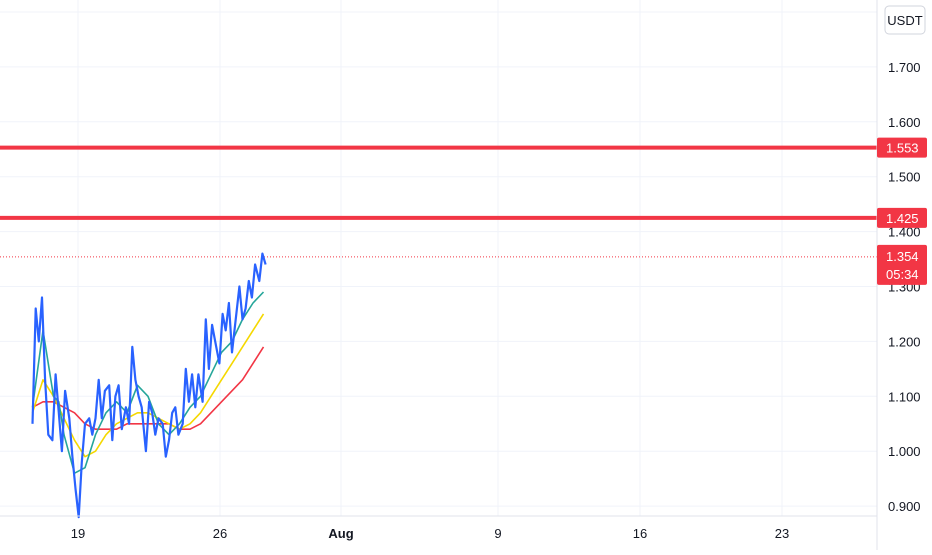  What do you see at coordinates (78, 533) in the screenshot?
I see `time-tick-label: 19` at bounding box center [78, 533].